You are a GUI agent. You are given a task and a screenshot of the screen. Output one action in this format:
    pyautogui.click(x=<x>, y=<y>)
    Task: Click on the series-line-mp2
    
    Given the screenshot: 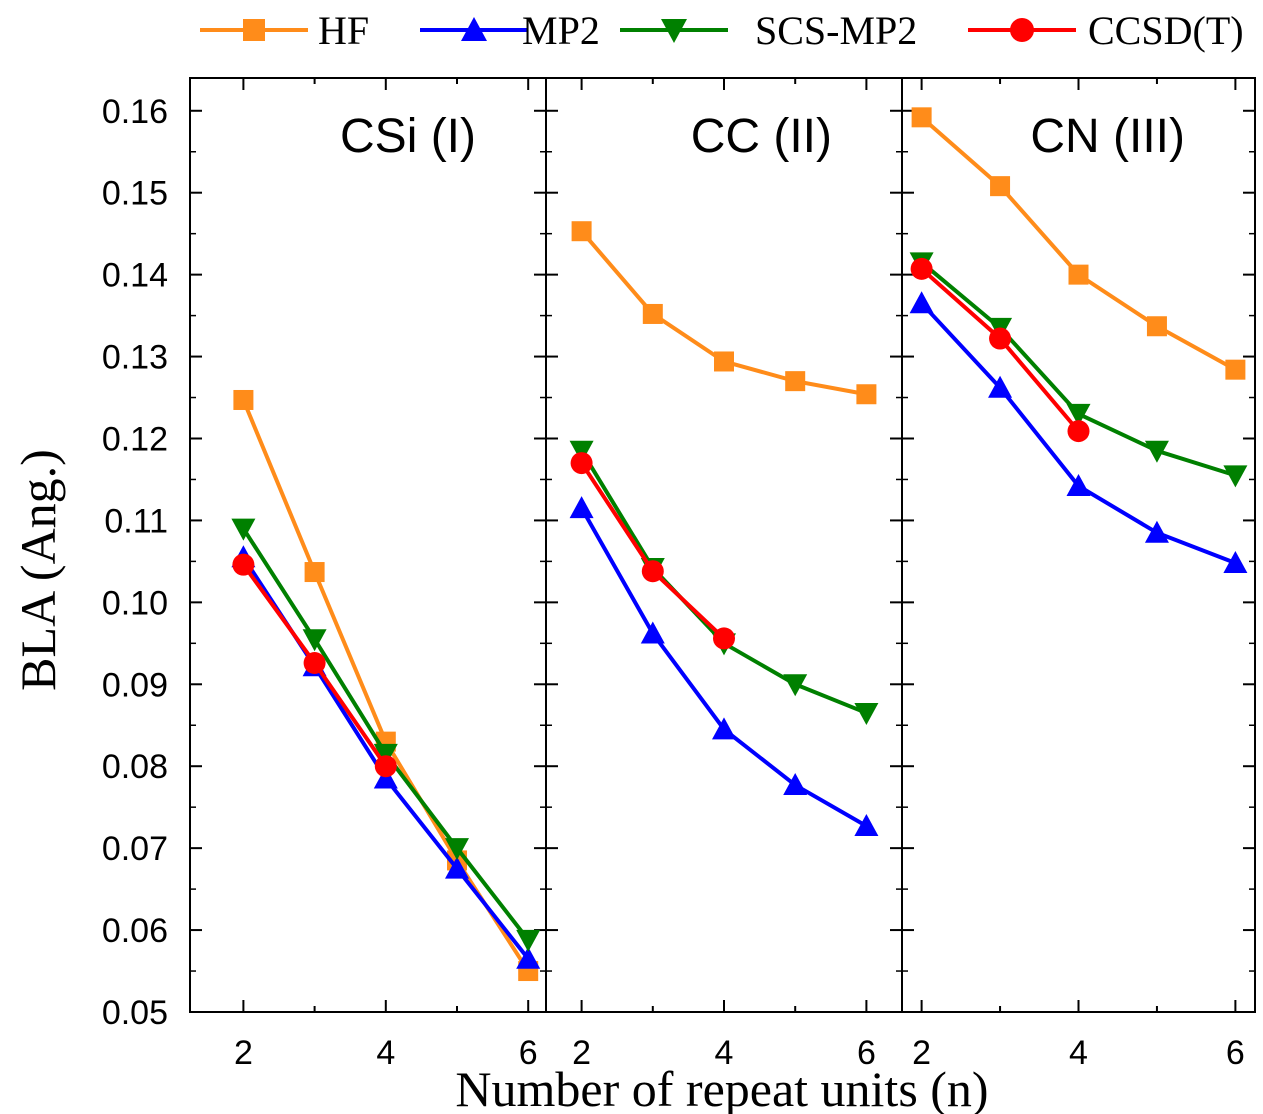 What is the action you would take?
    pyautogui.click(x=723, y=667)
    